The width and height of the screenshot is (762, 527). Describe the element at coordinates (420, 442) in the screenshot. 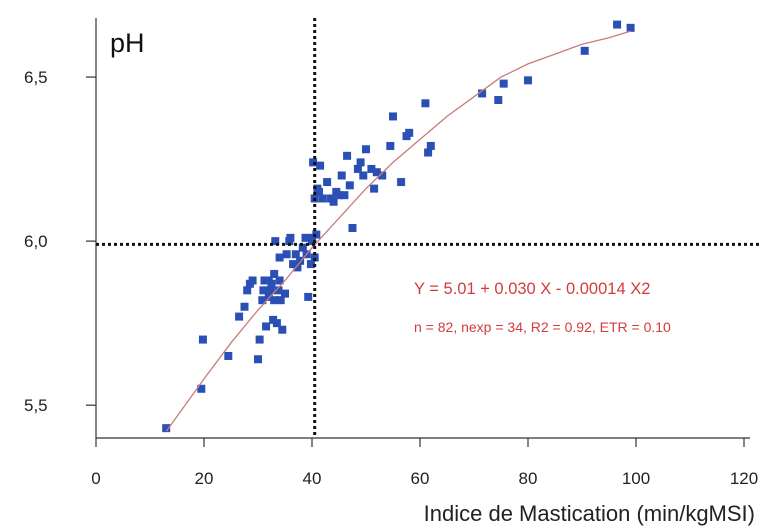

I see `x-tick-marks` at that location.